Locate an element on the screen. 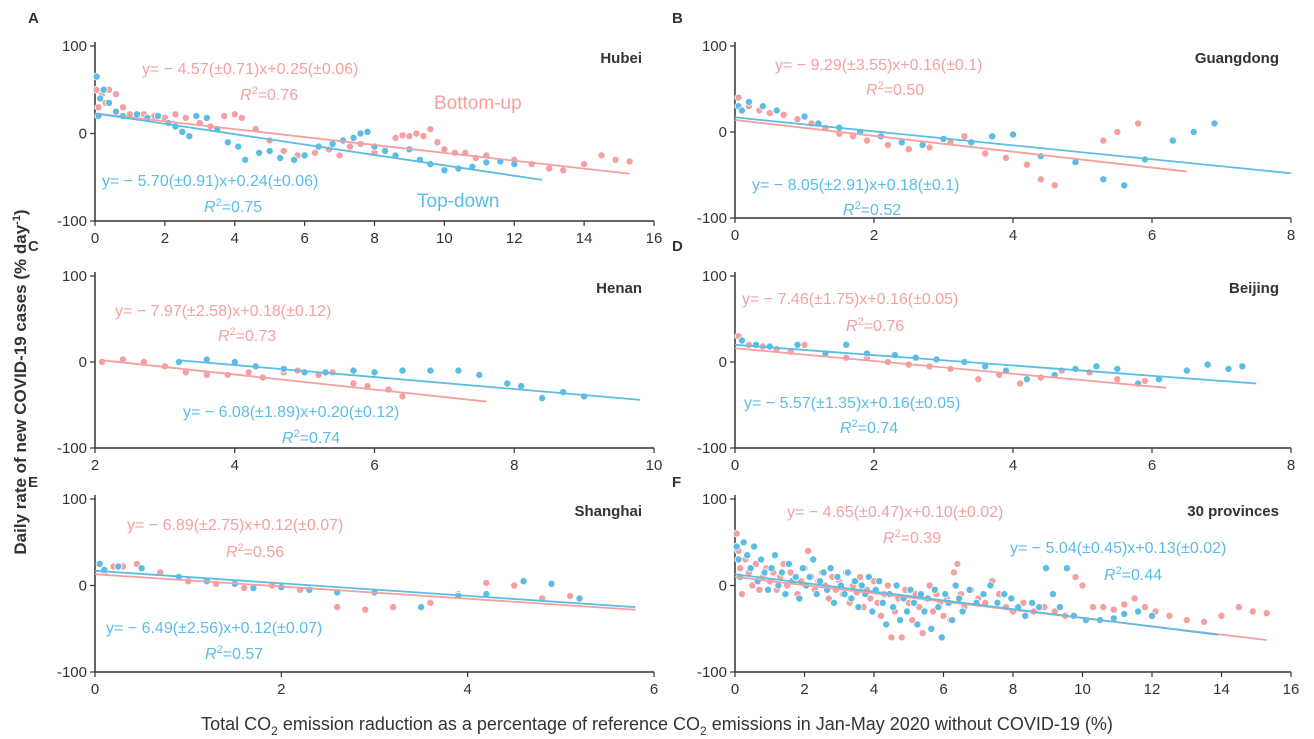 Image resolution: width=1314 pixels, height=739 pixels. panel-letter: F is located at coordinates (676, 482).